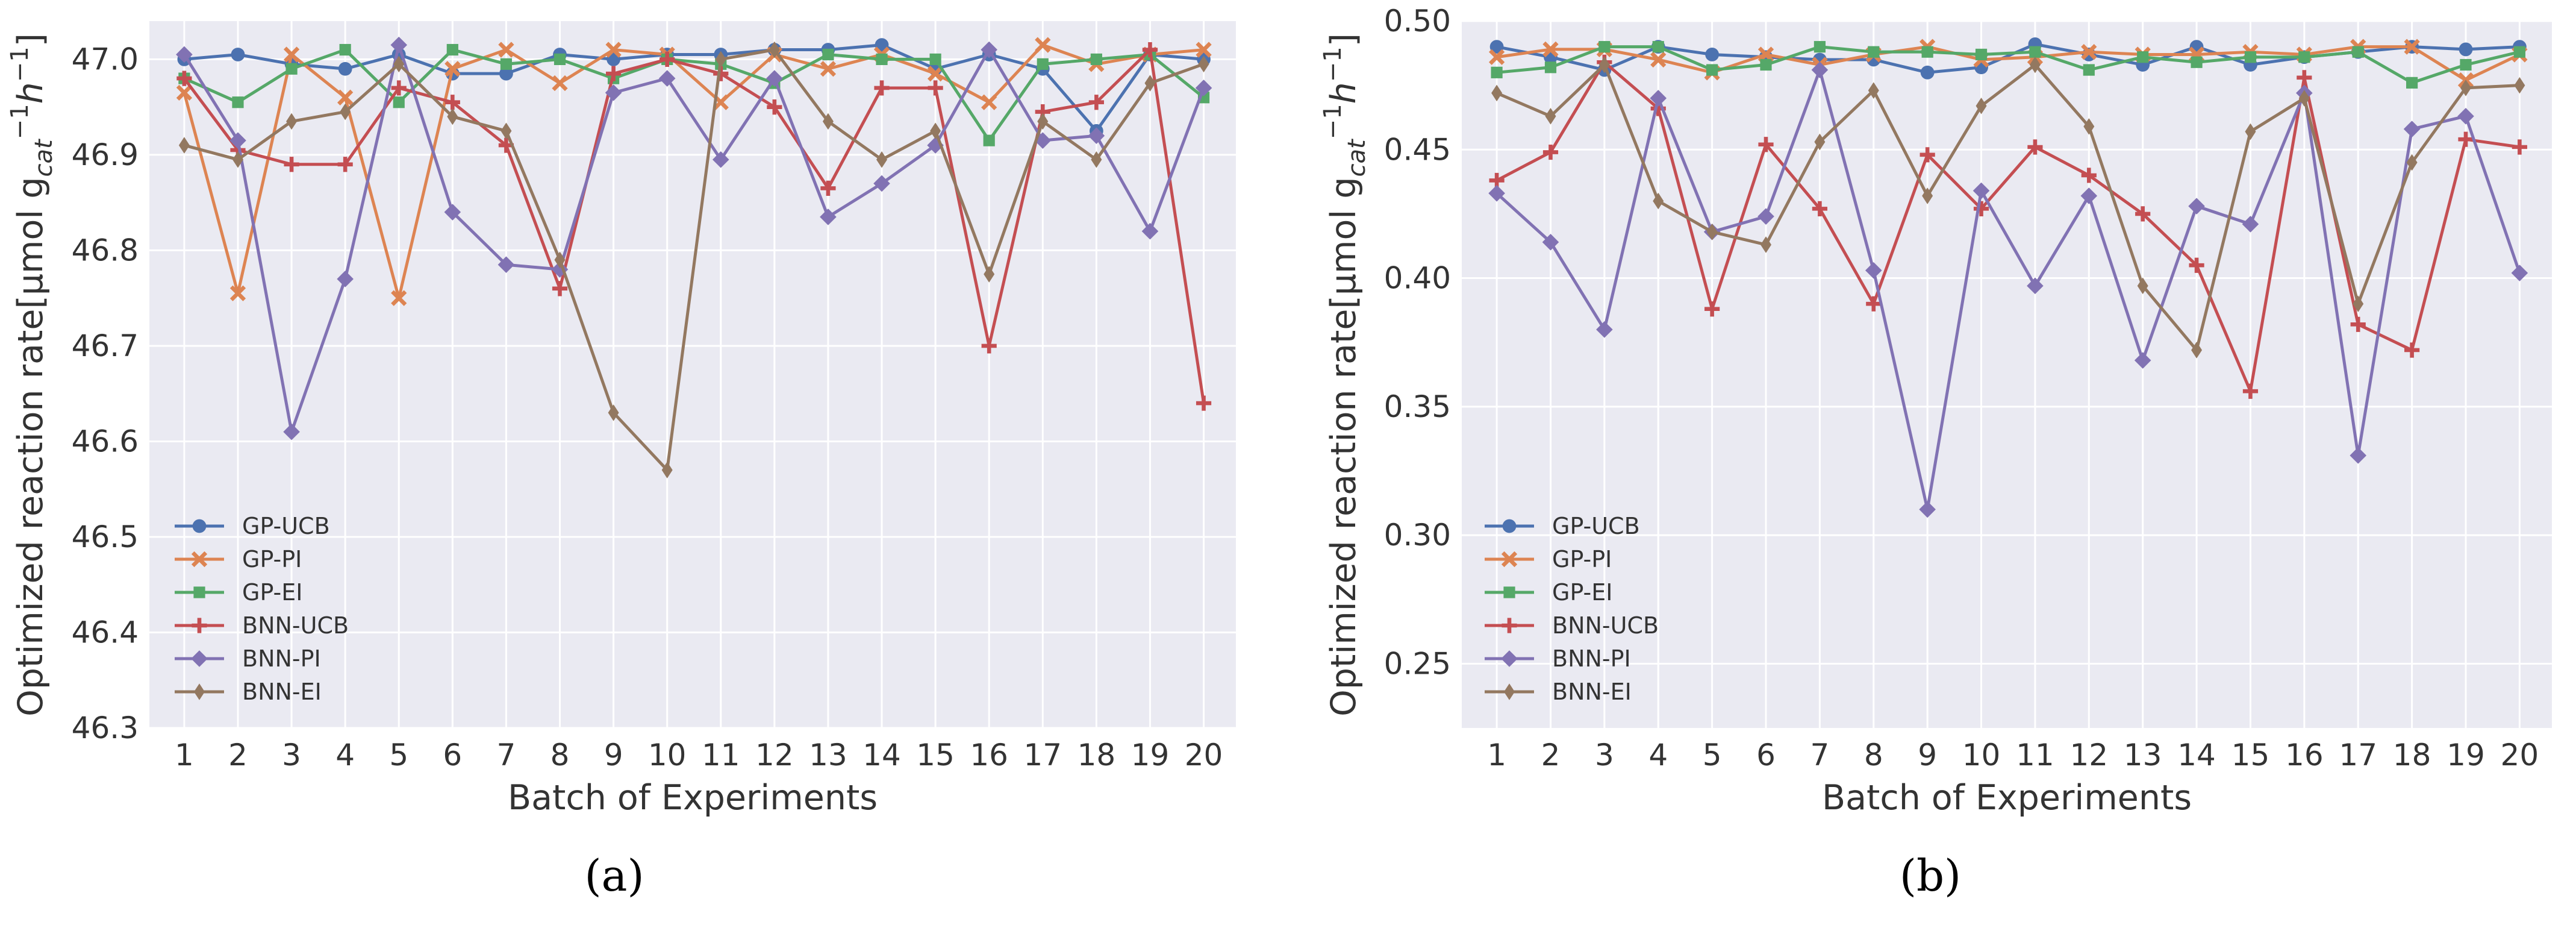 This screenshot has width=2576, height=925. What do you see at coordinates (2008, 63) in the screenshot?
I see `series-line-gp-pi` at bounding box center [2008, 63].